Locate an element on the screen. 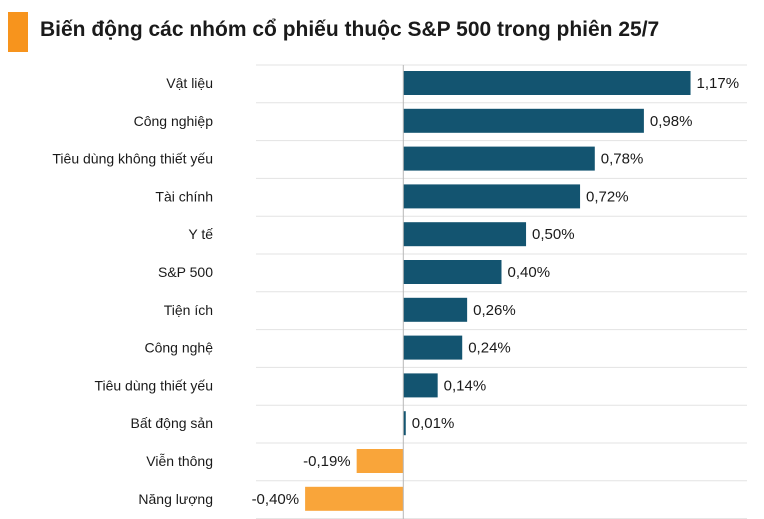 The image size is (764, 519). category-label: Viễn thông is located at coordinates (179, 461).